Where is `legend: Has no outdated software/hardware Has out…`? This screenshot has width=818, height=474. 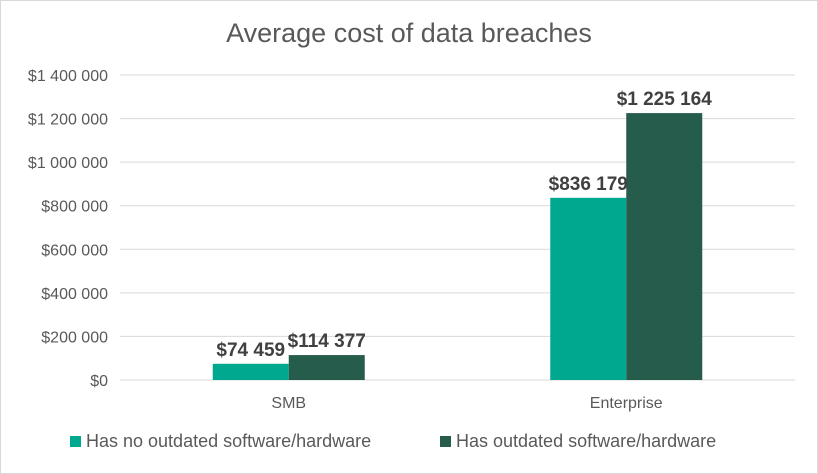
legend: Has no outdated software/hardware Has out… is located at coordinates (393, 441).